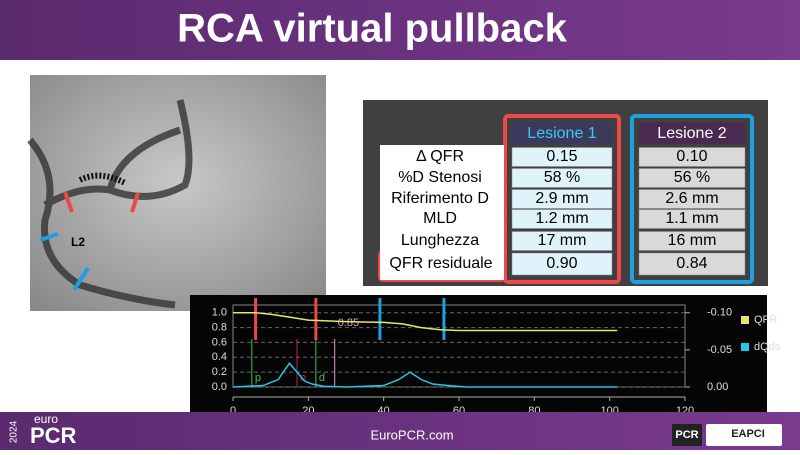 The height and width of the screenshot is (455, 800). What do you see at coordinates (219, 313) in the screenshot?
I see `y-tick-label: 1.0` at bounding box center [219, 313].